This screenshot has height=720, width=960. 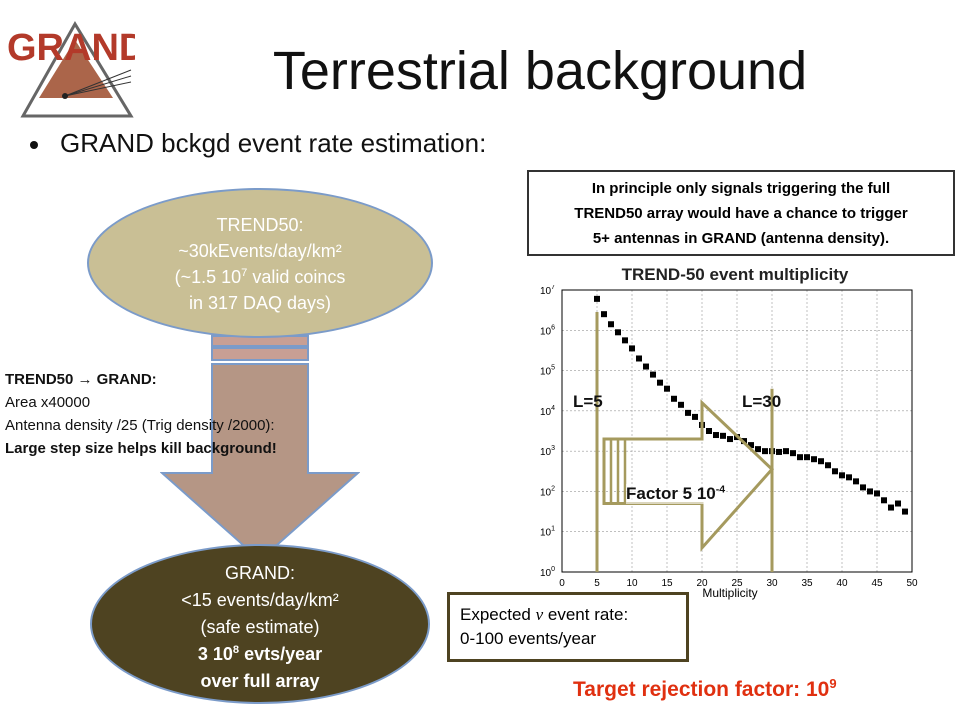 I want to click on trend50-line3: (~1.5 107 valid coincs, so click(x=260, y=277).